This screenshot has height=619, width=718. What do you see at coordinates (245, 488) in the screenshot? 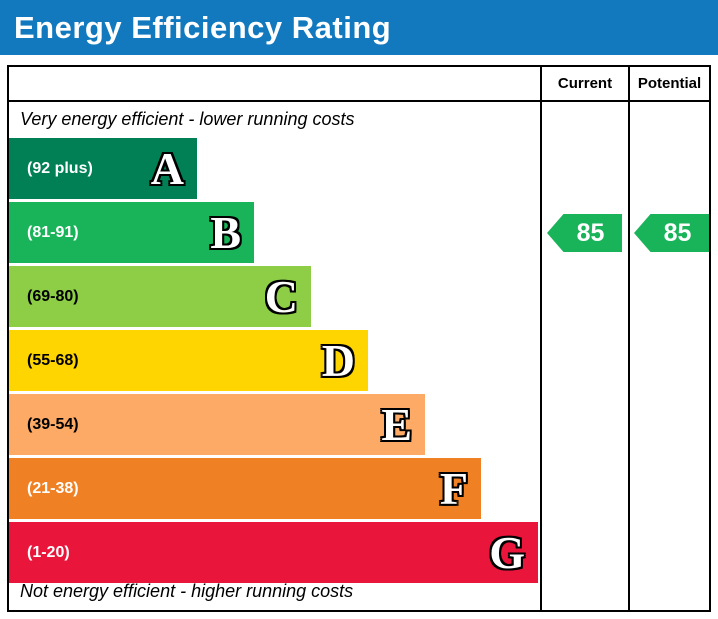
I see `band-f-bar: (21-38) F` at bounding box center [245, 488].